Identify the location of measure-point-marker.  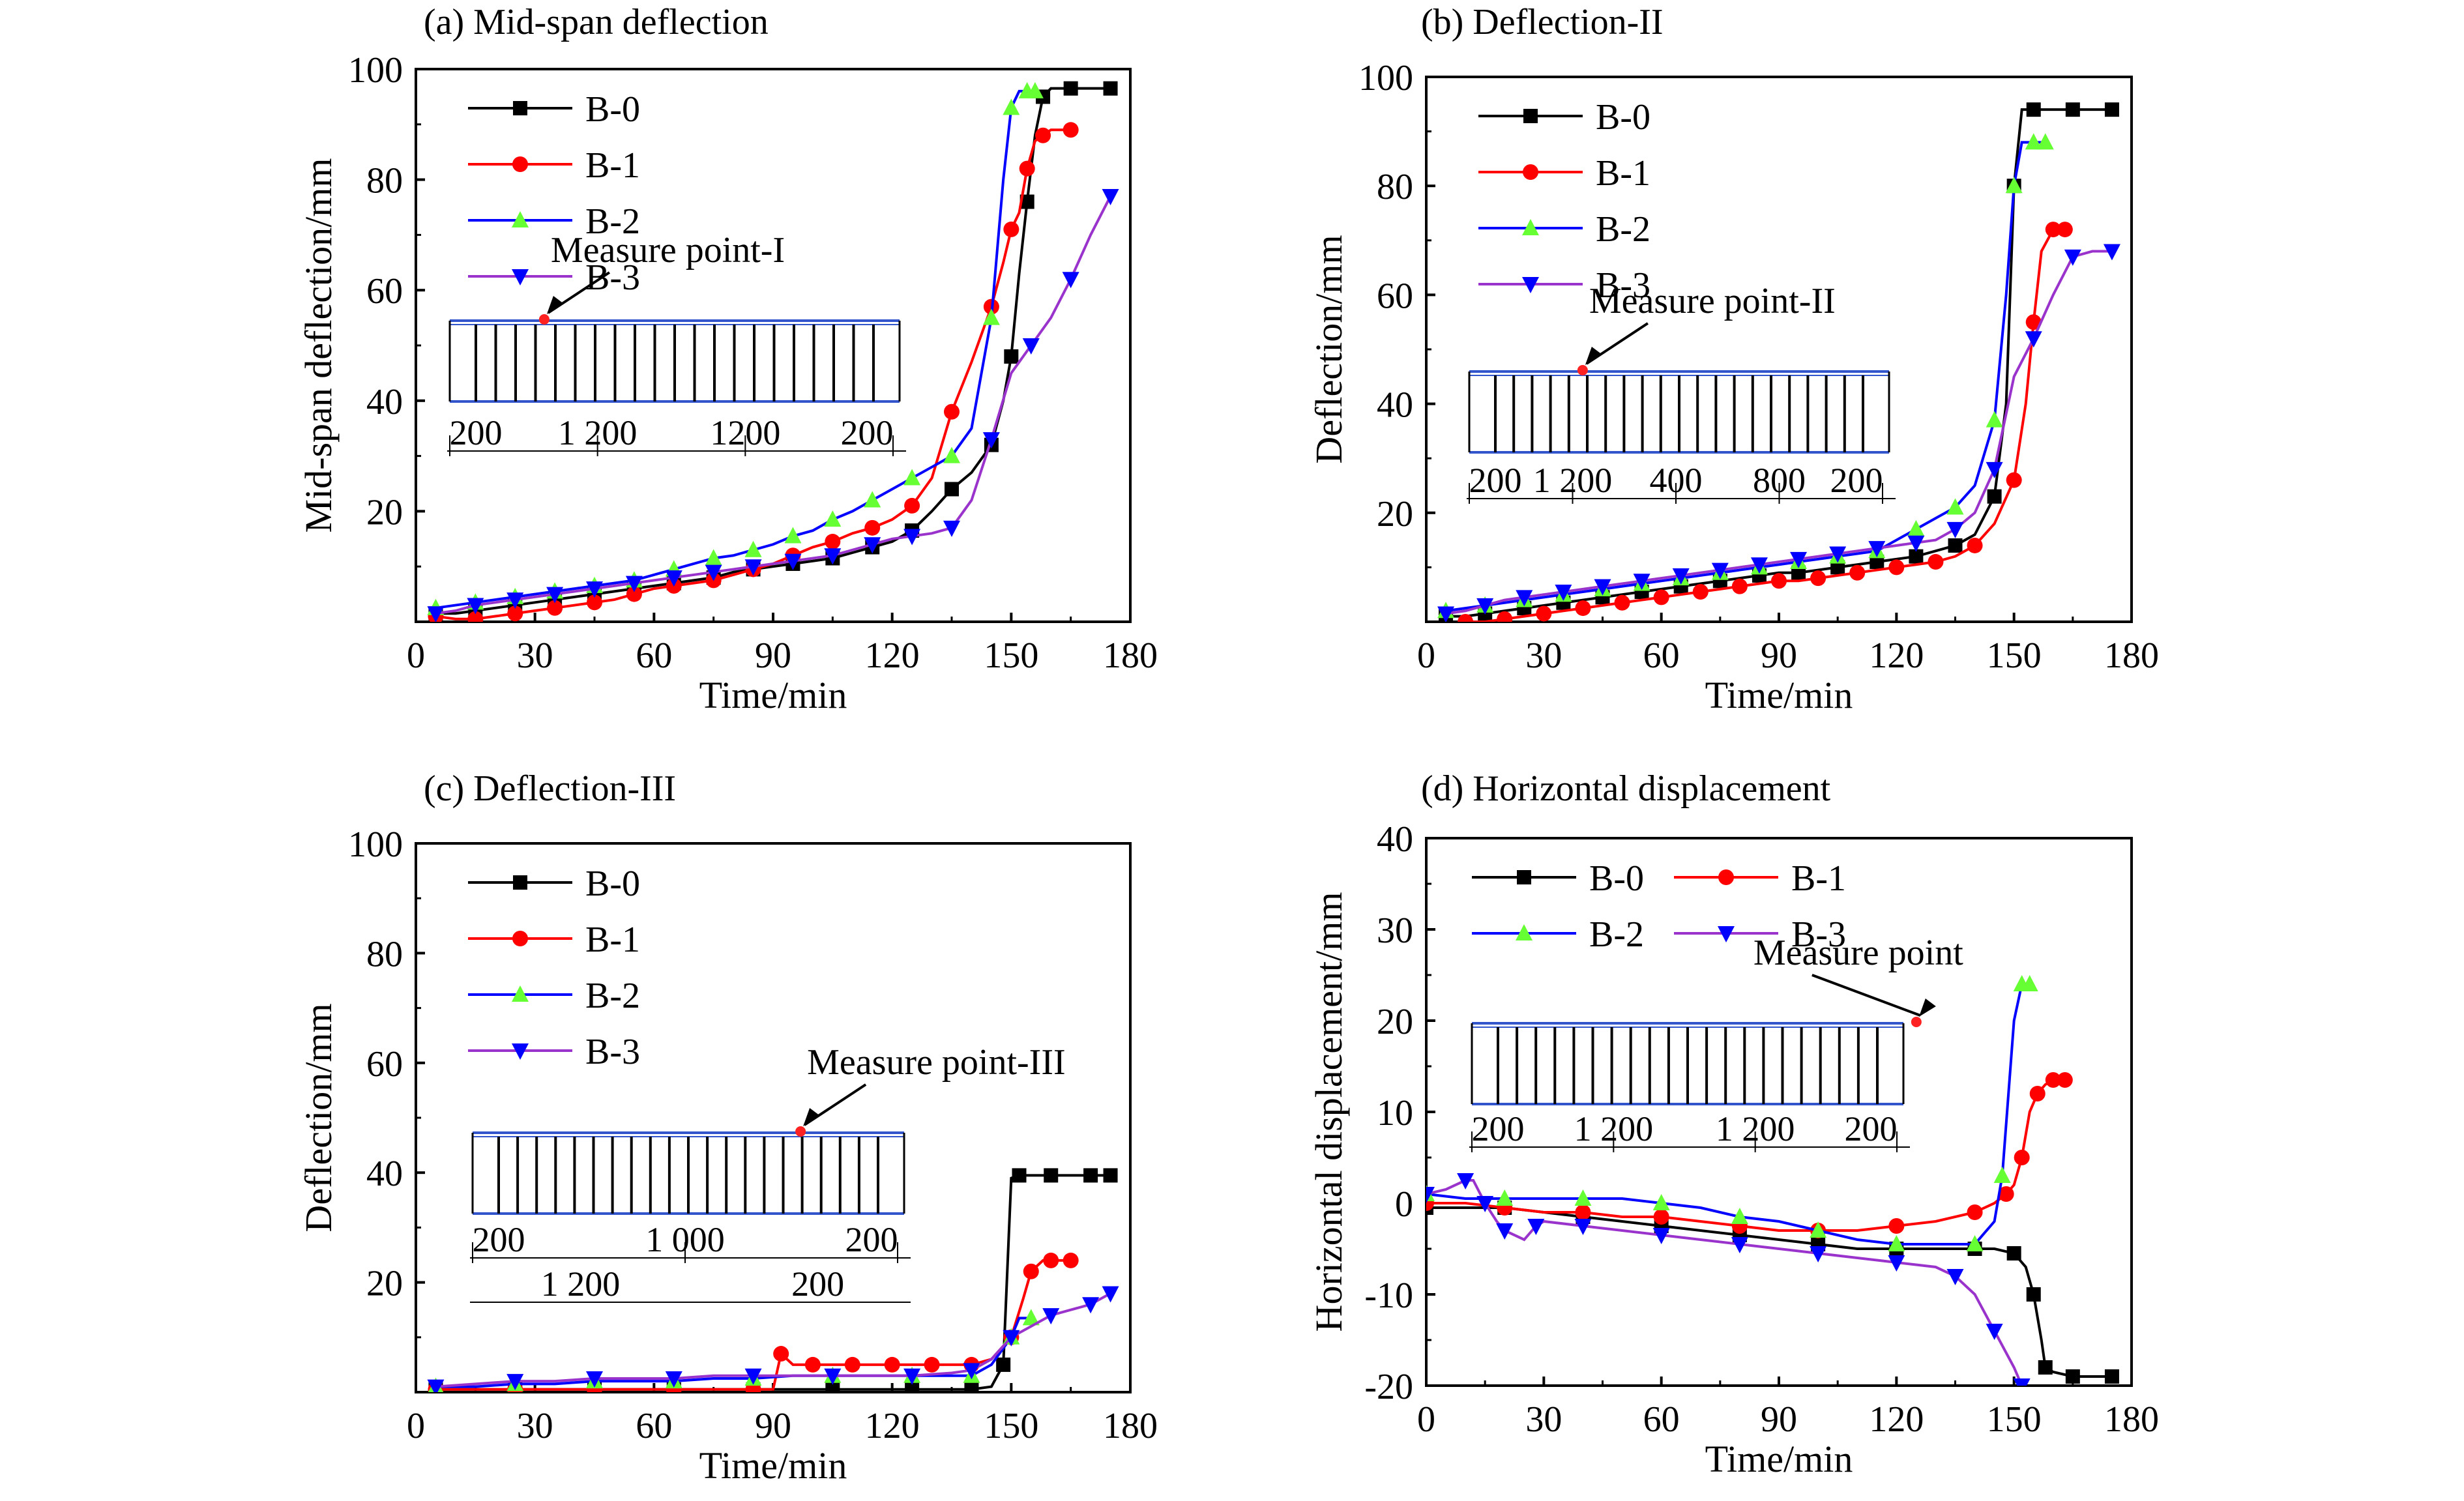
(1583, 370).